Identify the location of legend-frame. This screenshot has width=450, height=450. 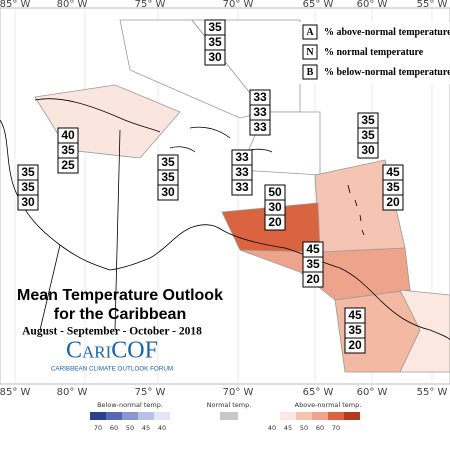
(372, 53).